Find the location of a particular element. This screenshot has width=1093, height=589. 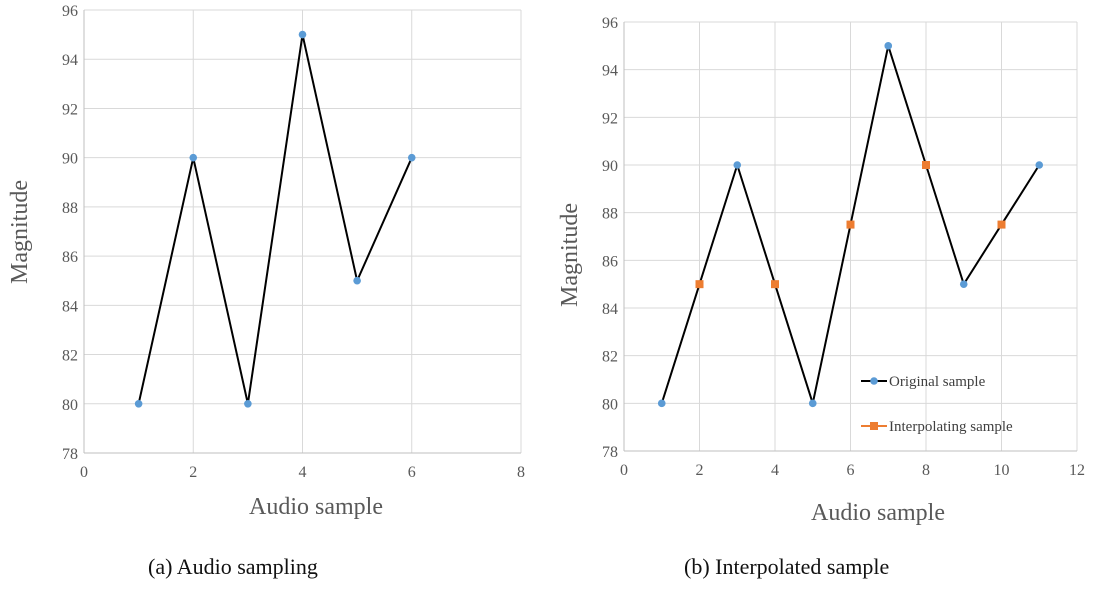

legend-marker-original is located at coordinates (874, 381).